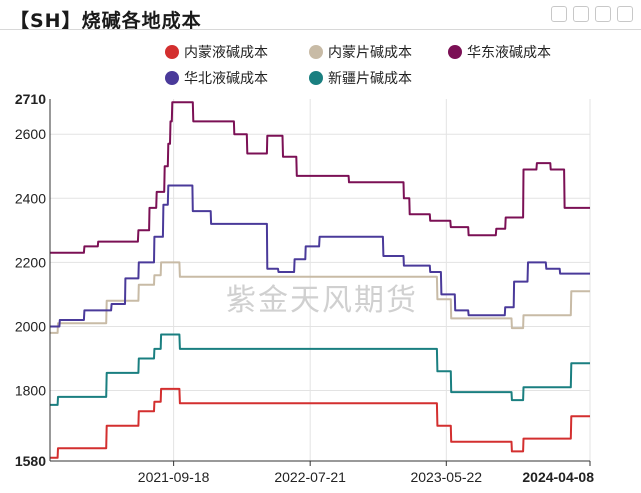 This screenshot has width=641, height=493. What do you see at coordinates (30, 262) in the screenshot?
I see `y-tick-label: 2200` at bounding box center [30, 262].